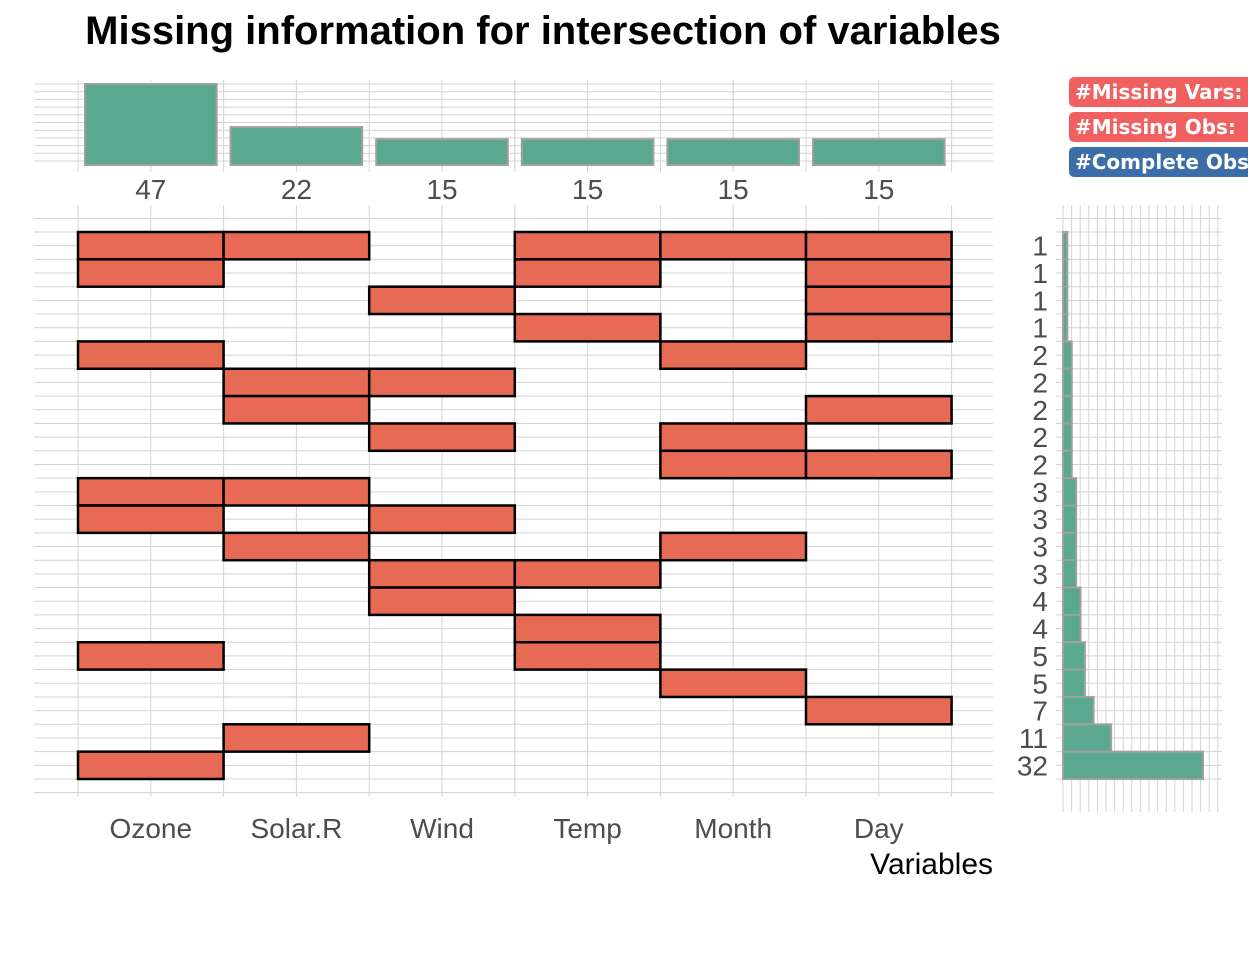 This screenshot has width=1248, height=960. I want to click on intersection-count-label: 32, so click(1032, 765).